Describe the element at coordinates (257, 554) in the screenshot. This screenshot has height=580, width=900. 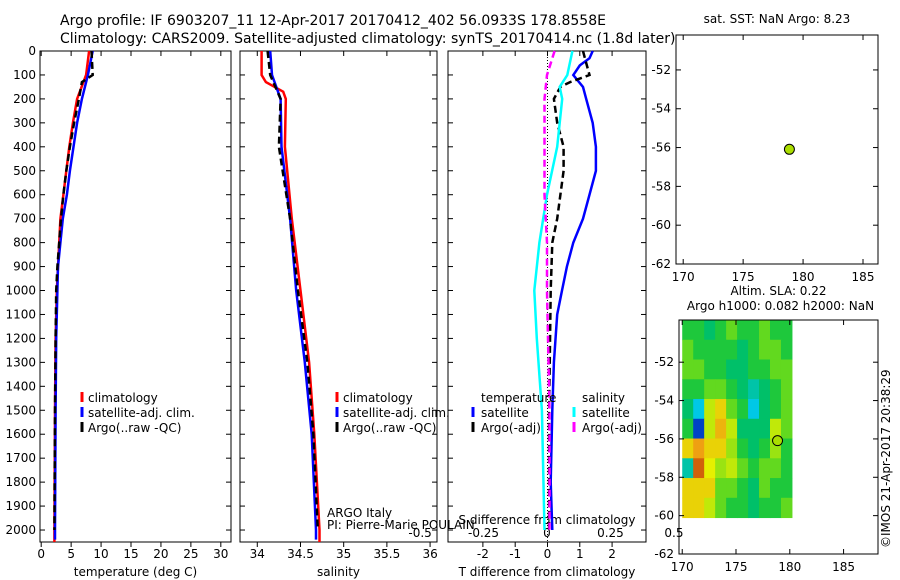
I see `x-tick-label: 34` at that location.